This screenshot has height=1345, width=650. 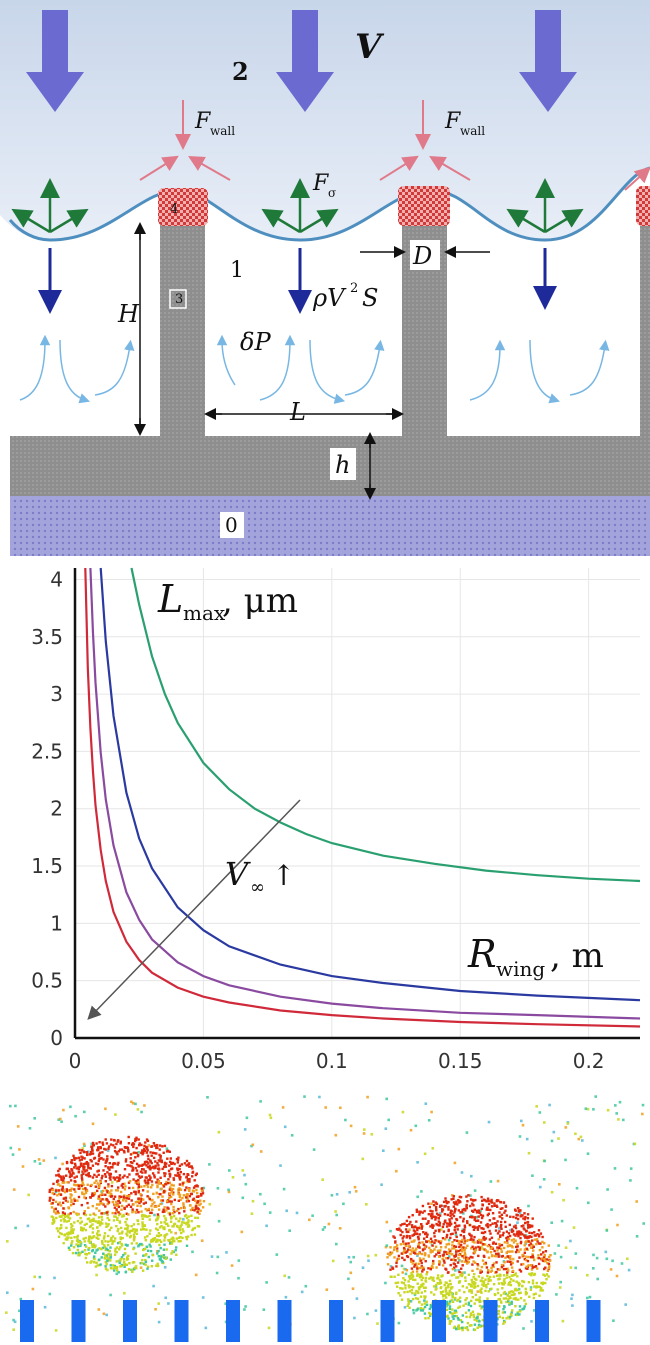 I want to click on y-axis-label: L max , μm, so click(x=227, y=601).